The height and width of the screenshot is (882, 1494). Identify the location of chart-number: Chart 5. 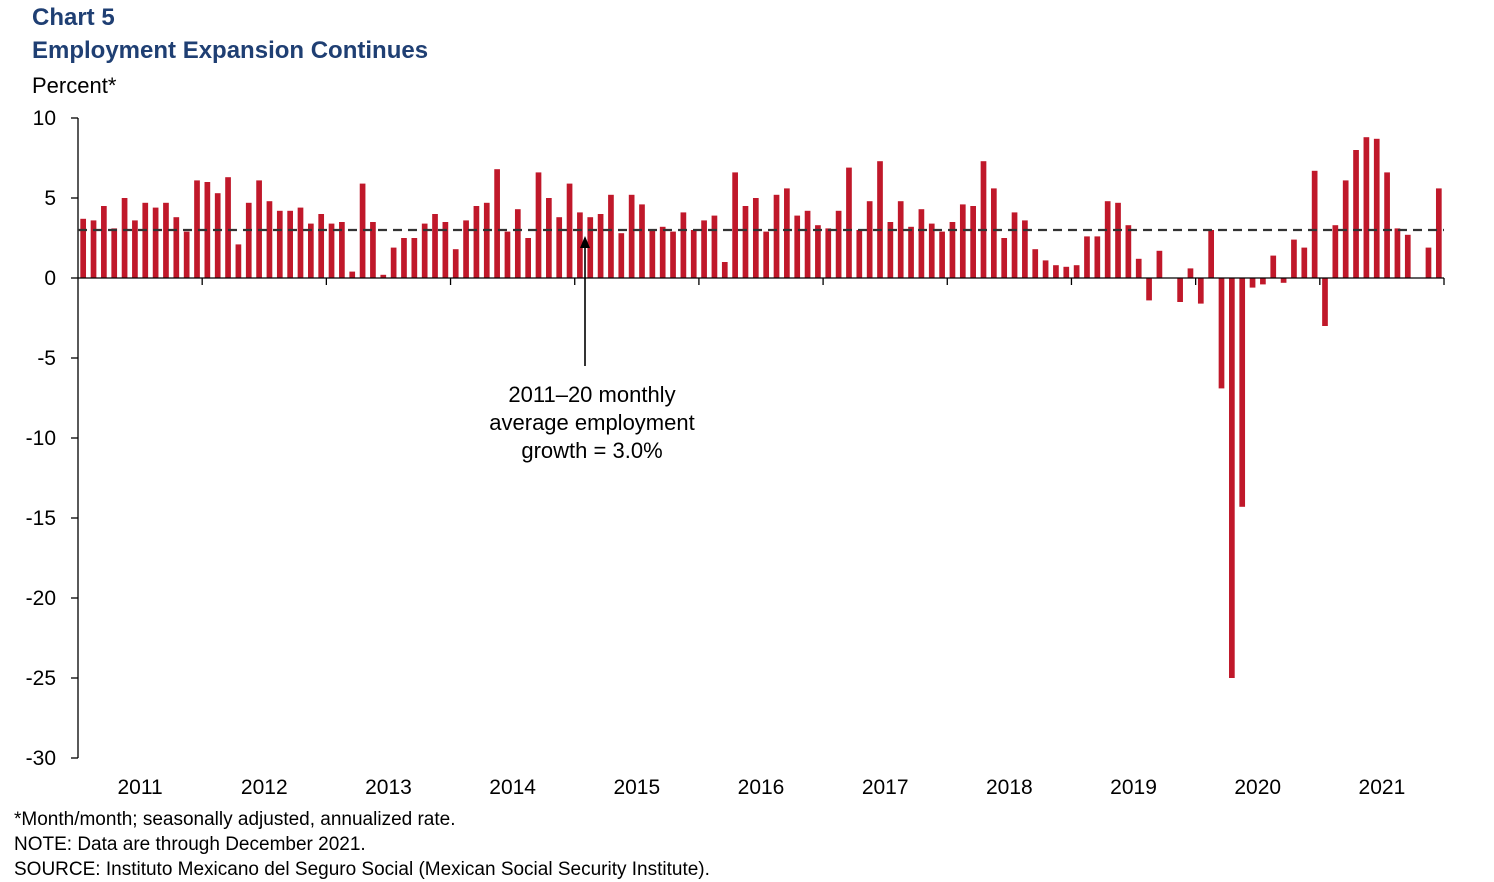
(73, 17).